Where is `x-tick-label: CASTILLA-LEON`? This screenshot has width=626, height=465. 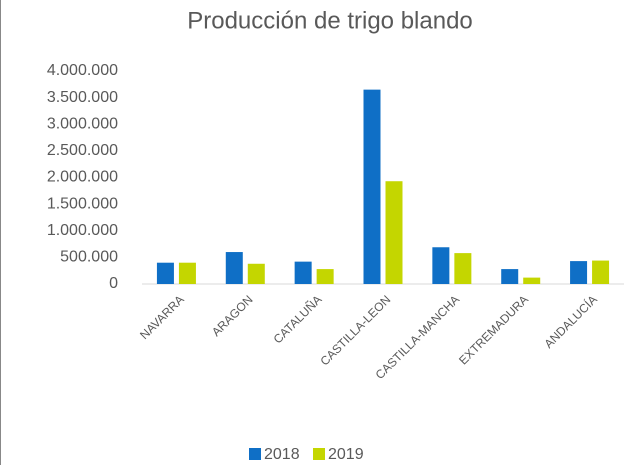
x-tick-label: CASTILLA-LEON is located at coordinates (355, 330).